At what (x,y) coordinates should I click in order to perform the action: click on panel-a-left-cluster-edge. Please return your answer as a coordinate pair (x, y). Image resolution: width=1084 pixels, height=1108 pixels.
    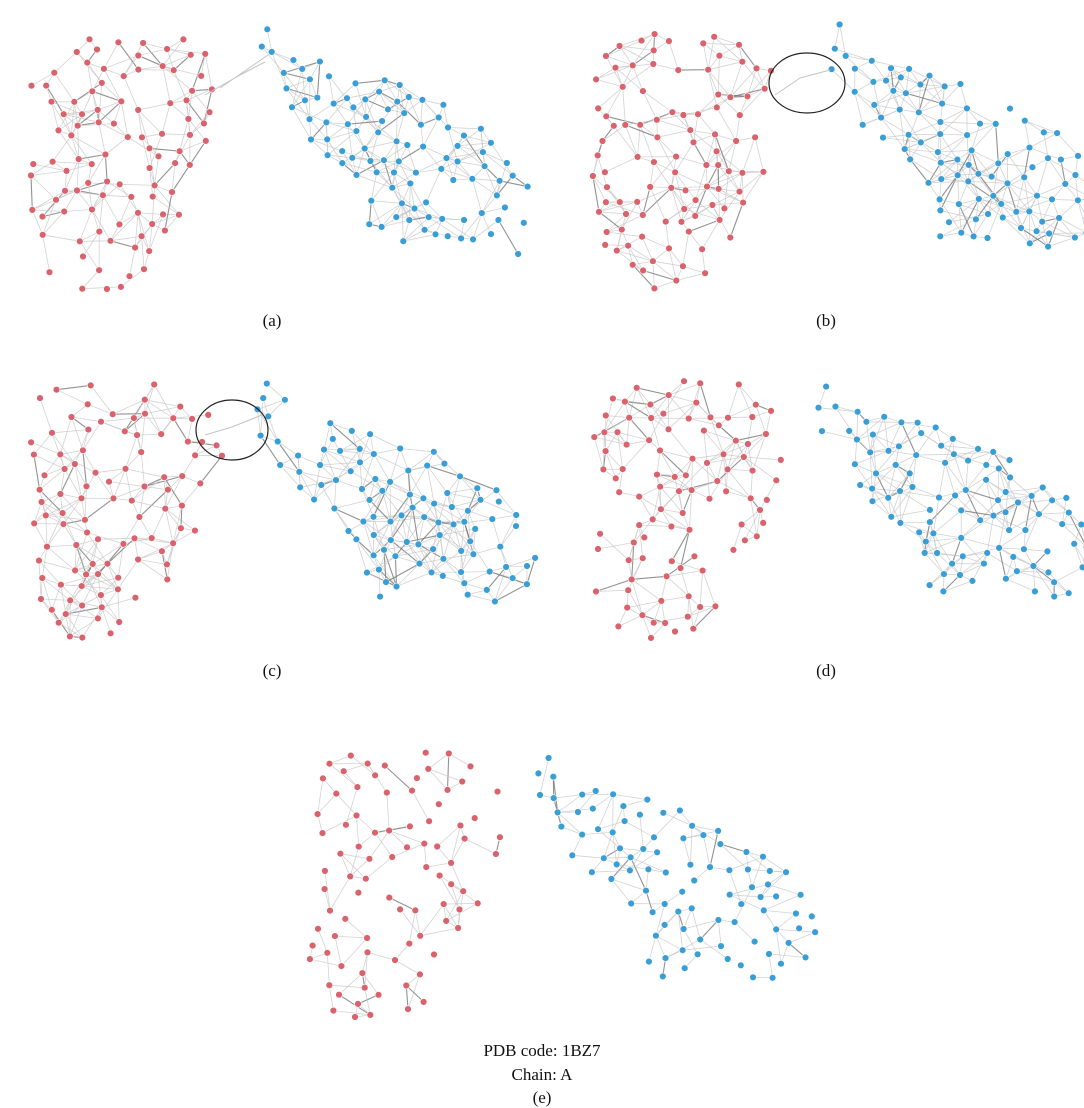
    Looking at the image, I should click on (125, 227).